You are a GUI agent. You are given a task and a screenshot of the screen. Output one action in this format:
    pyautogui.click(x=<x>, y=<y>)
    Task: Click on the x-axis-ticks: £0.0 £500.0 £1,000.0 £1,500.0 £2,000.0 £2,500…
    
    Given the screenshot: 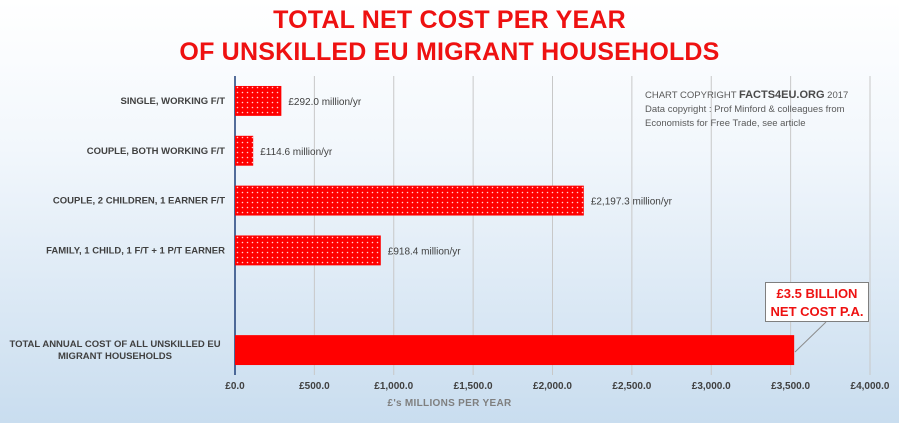 What is the action you would take?
    pyautogui.click(x=557, y=386)
    